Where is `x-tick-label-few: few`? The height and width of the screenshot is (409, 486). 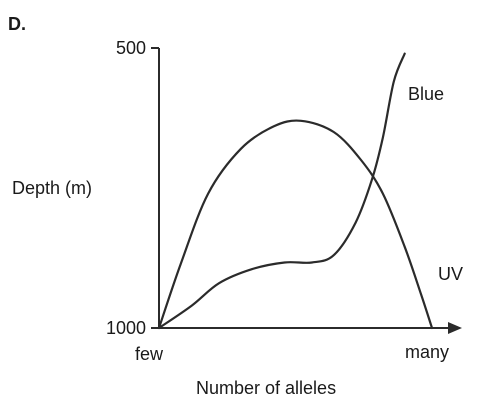 x-tick-label-few: few is located at coordinates (149, 354).